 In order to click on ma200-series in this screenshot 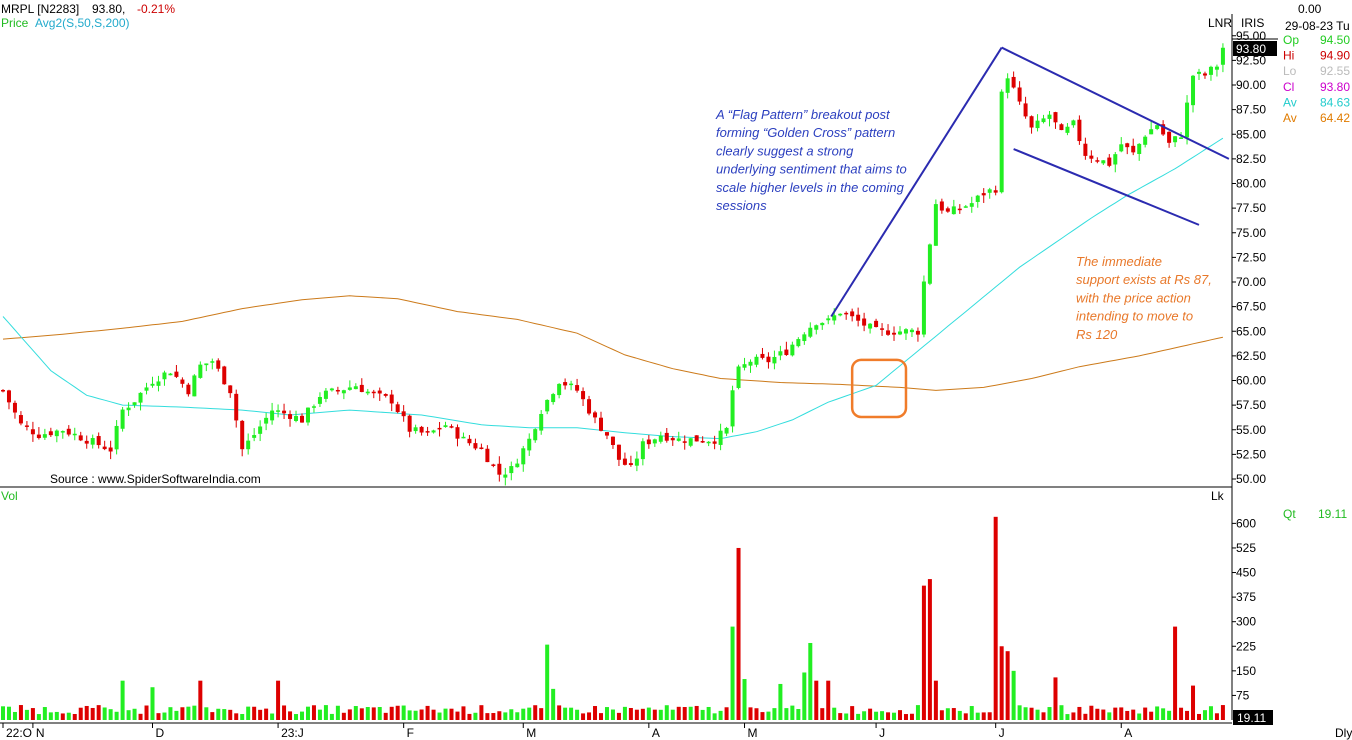, I will do `click(613, 343)`.